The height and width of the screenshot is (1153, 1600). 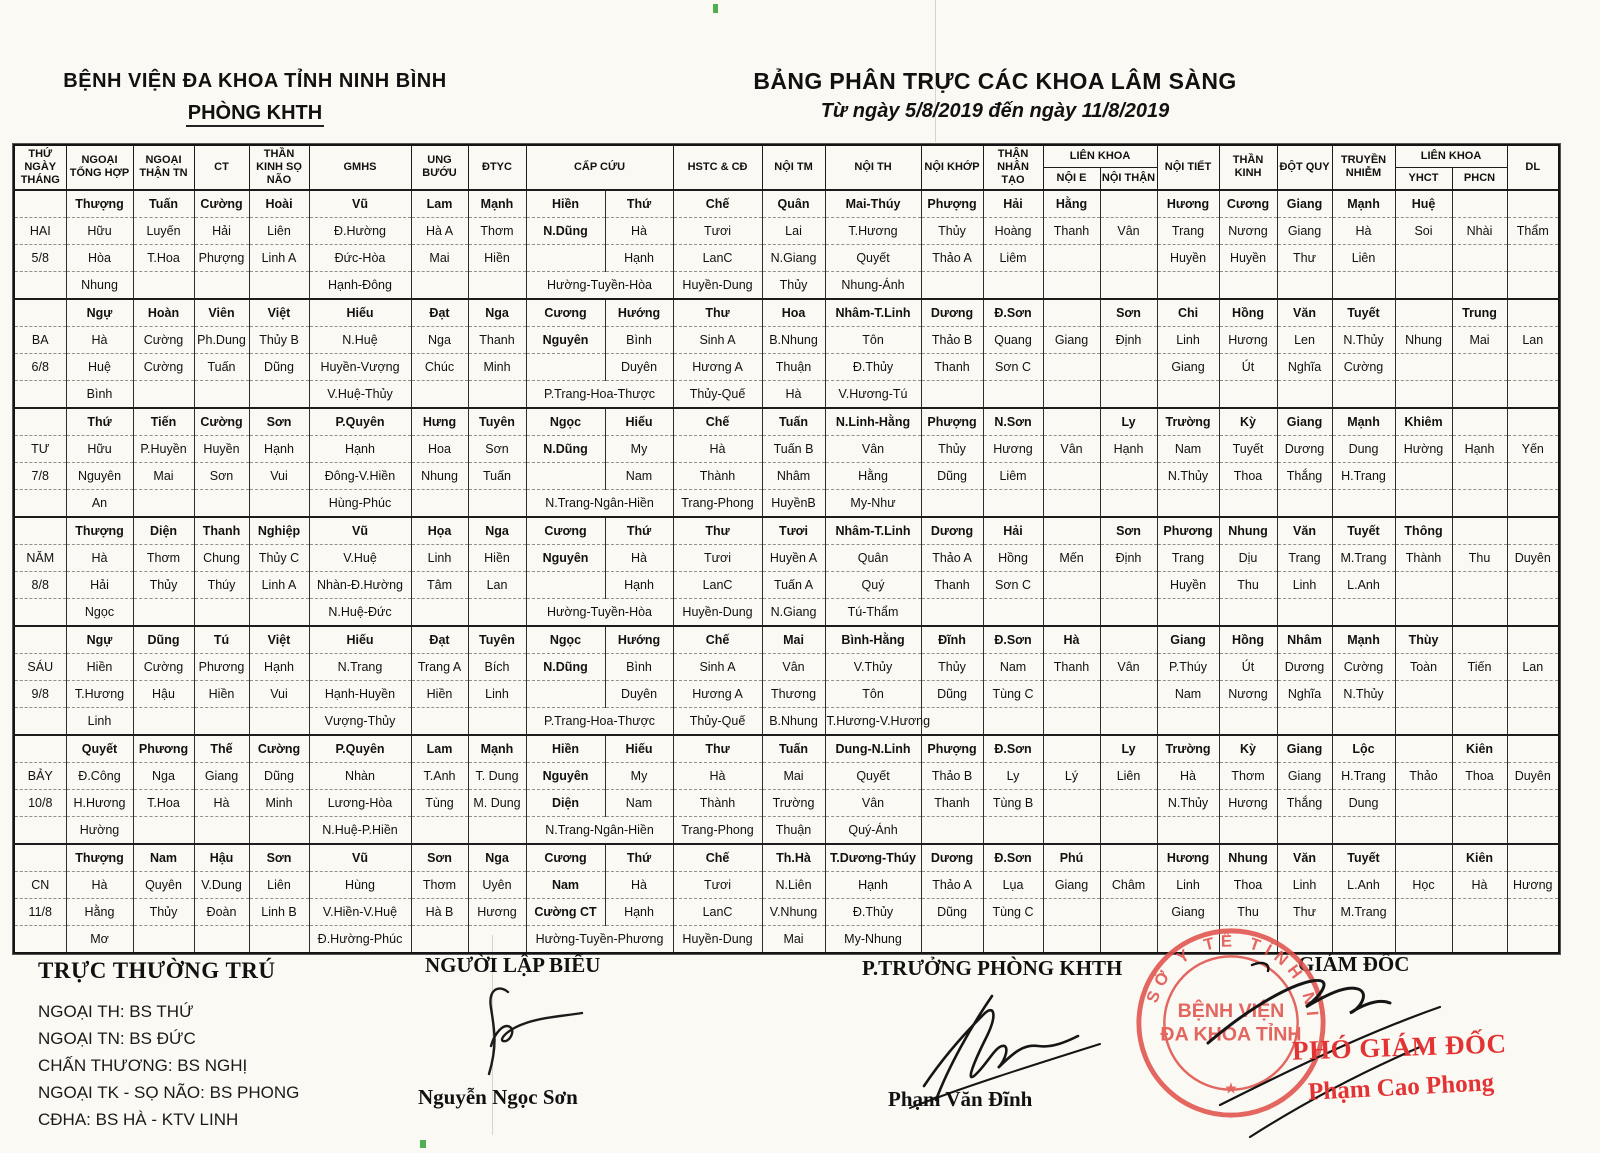 I want to click on roster-cell: Tươi, so click(x=717, y=557).